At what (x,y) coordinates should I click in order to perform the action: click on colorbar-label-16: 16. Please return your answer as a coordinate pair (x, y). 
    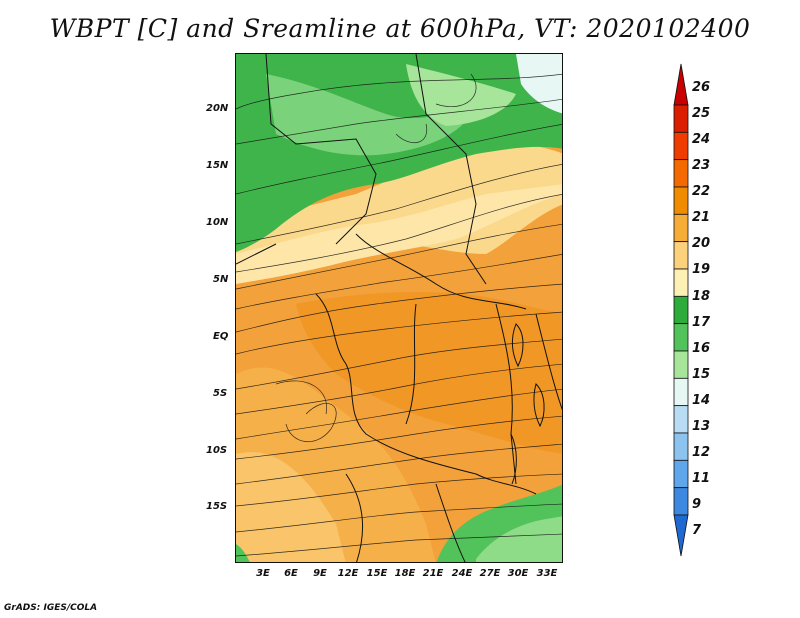
    Looking at the image, I should click on (701, 348).